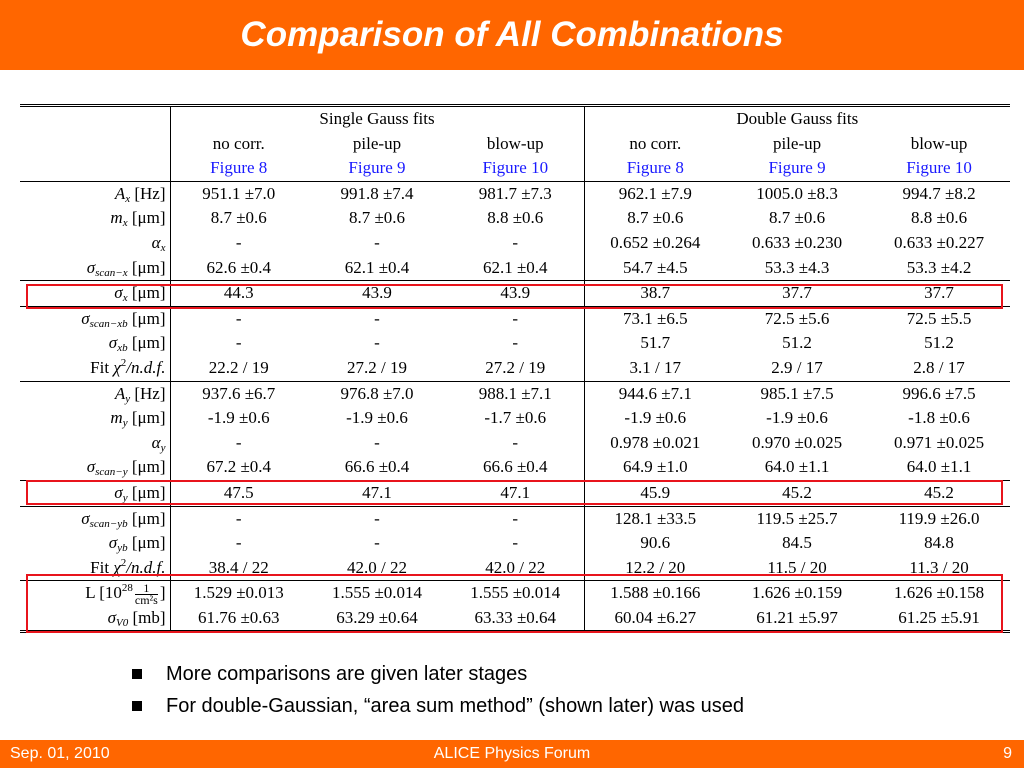 This screenshot has width=1024, height=768. I want to click on table-cell: 1.529 ±0.013, so click(238, 593).